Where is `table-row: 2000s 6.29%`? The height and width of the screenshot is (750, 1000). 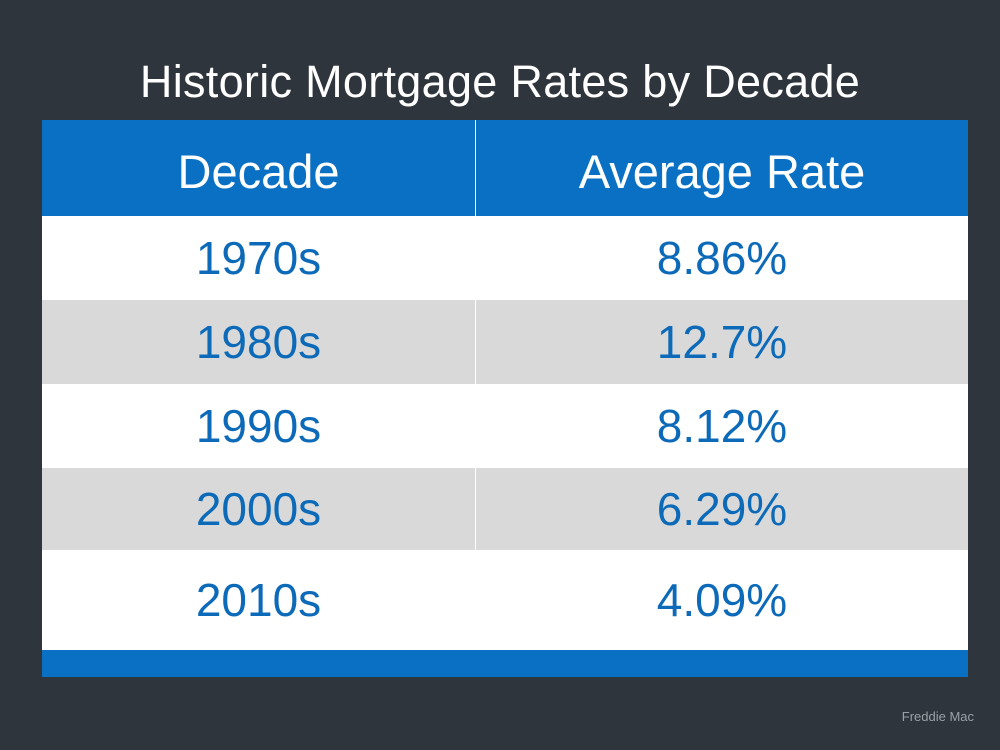 table-row: 2000s 6.29% is located at coordinates (505, 509).